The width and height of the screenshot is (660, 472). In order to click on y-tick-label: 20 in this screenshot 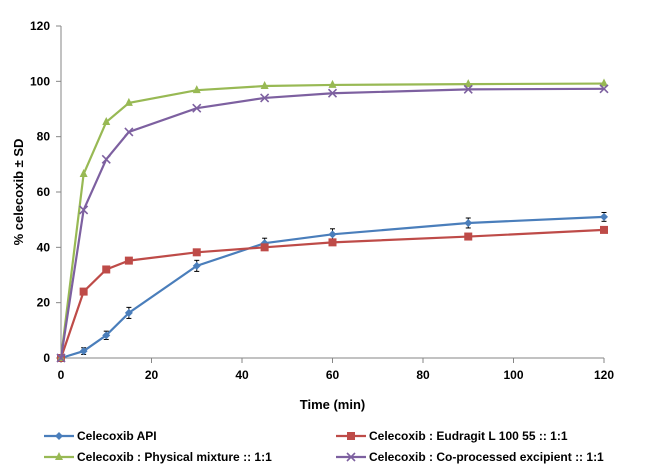, I will do `click(44, 303)`.